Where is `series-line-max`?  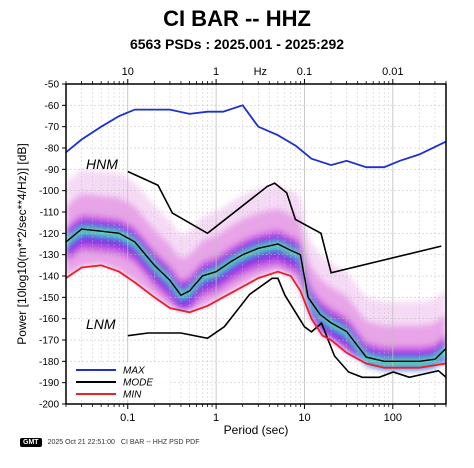 series-line-max is located at coordinates (256, 136).